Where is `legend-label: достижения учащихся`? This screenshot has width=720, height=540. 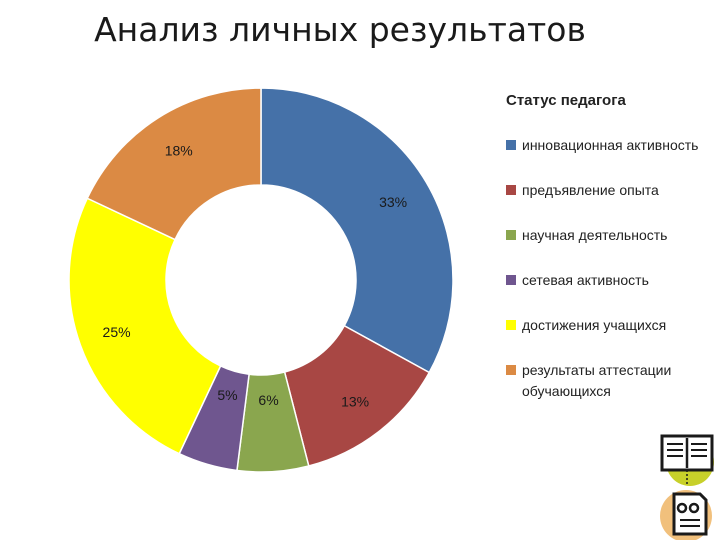 legend-label: достижения учащихся is located at coordinates (594, 325).